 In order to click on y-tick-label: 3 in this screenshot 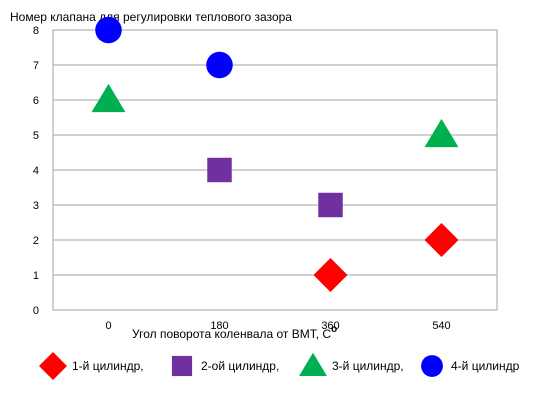, I will do `click(36, 206)`.